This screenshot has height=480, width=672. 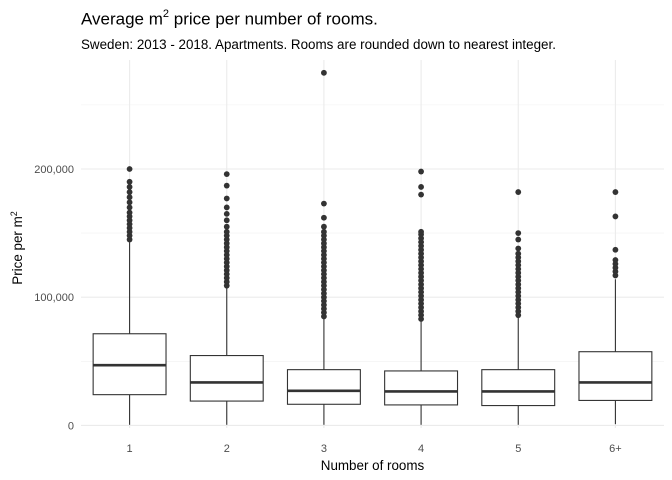 I want to click on x-tick-label: 2, so click(x=227, y=449).